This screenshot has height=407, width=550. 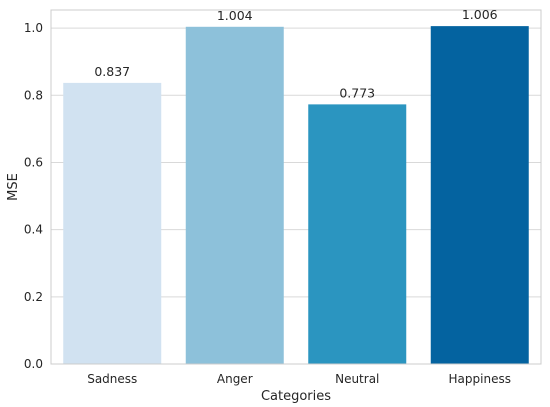 I want to click on bar-value-label: 1.006, so click(x=480, y=14).